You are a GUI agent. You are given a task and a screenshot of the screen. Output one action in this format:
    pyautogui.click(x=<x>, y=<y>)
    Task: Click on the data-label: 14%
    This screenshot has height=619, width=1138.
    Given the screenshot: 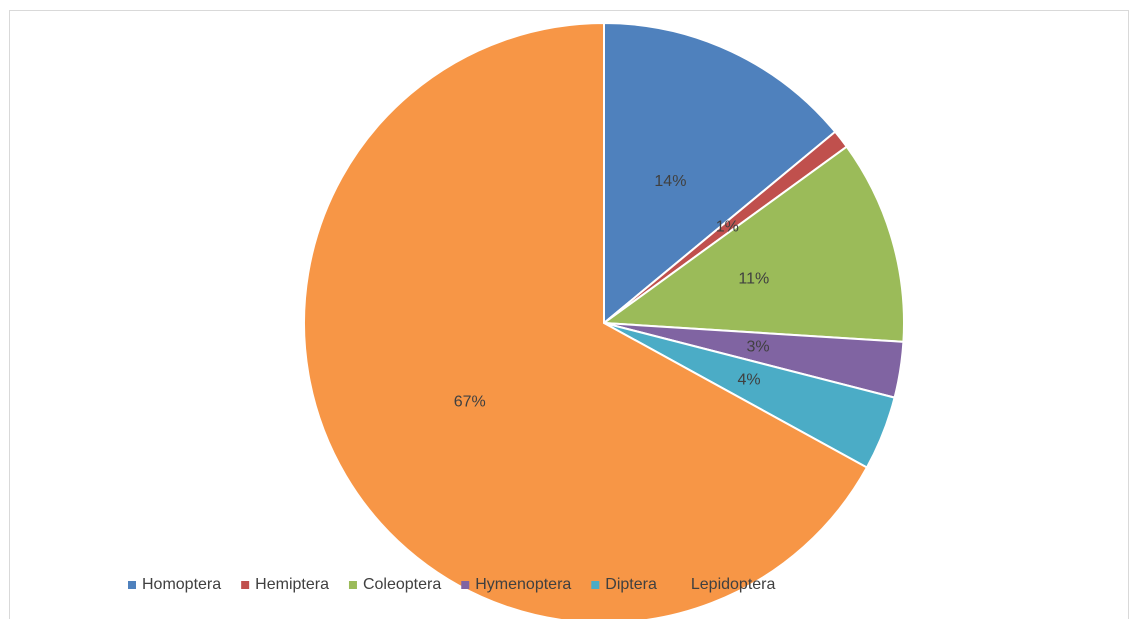 What is the action you would take?
    pyautogui.click(x=670, y=181)
    